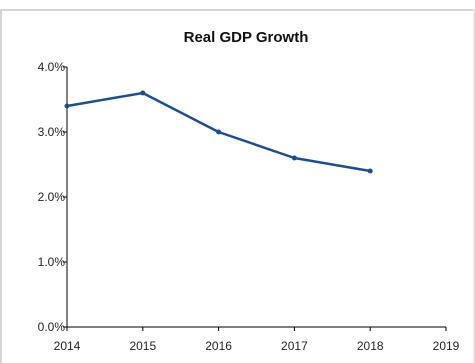  What do you see at coordinates (246, 37) in the screenshot?
I see `chart-title: Real GDP Growth` at bounding box center [246, 37].